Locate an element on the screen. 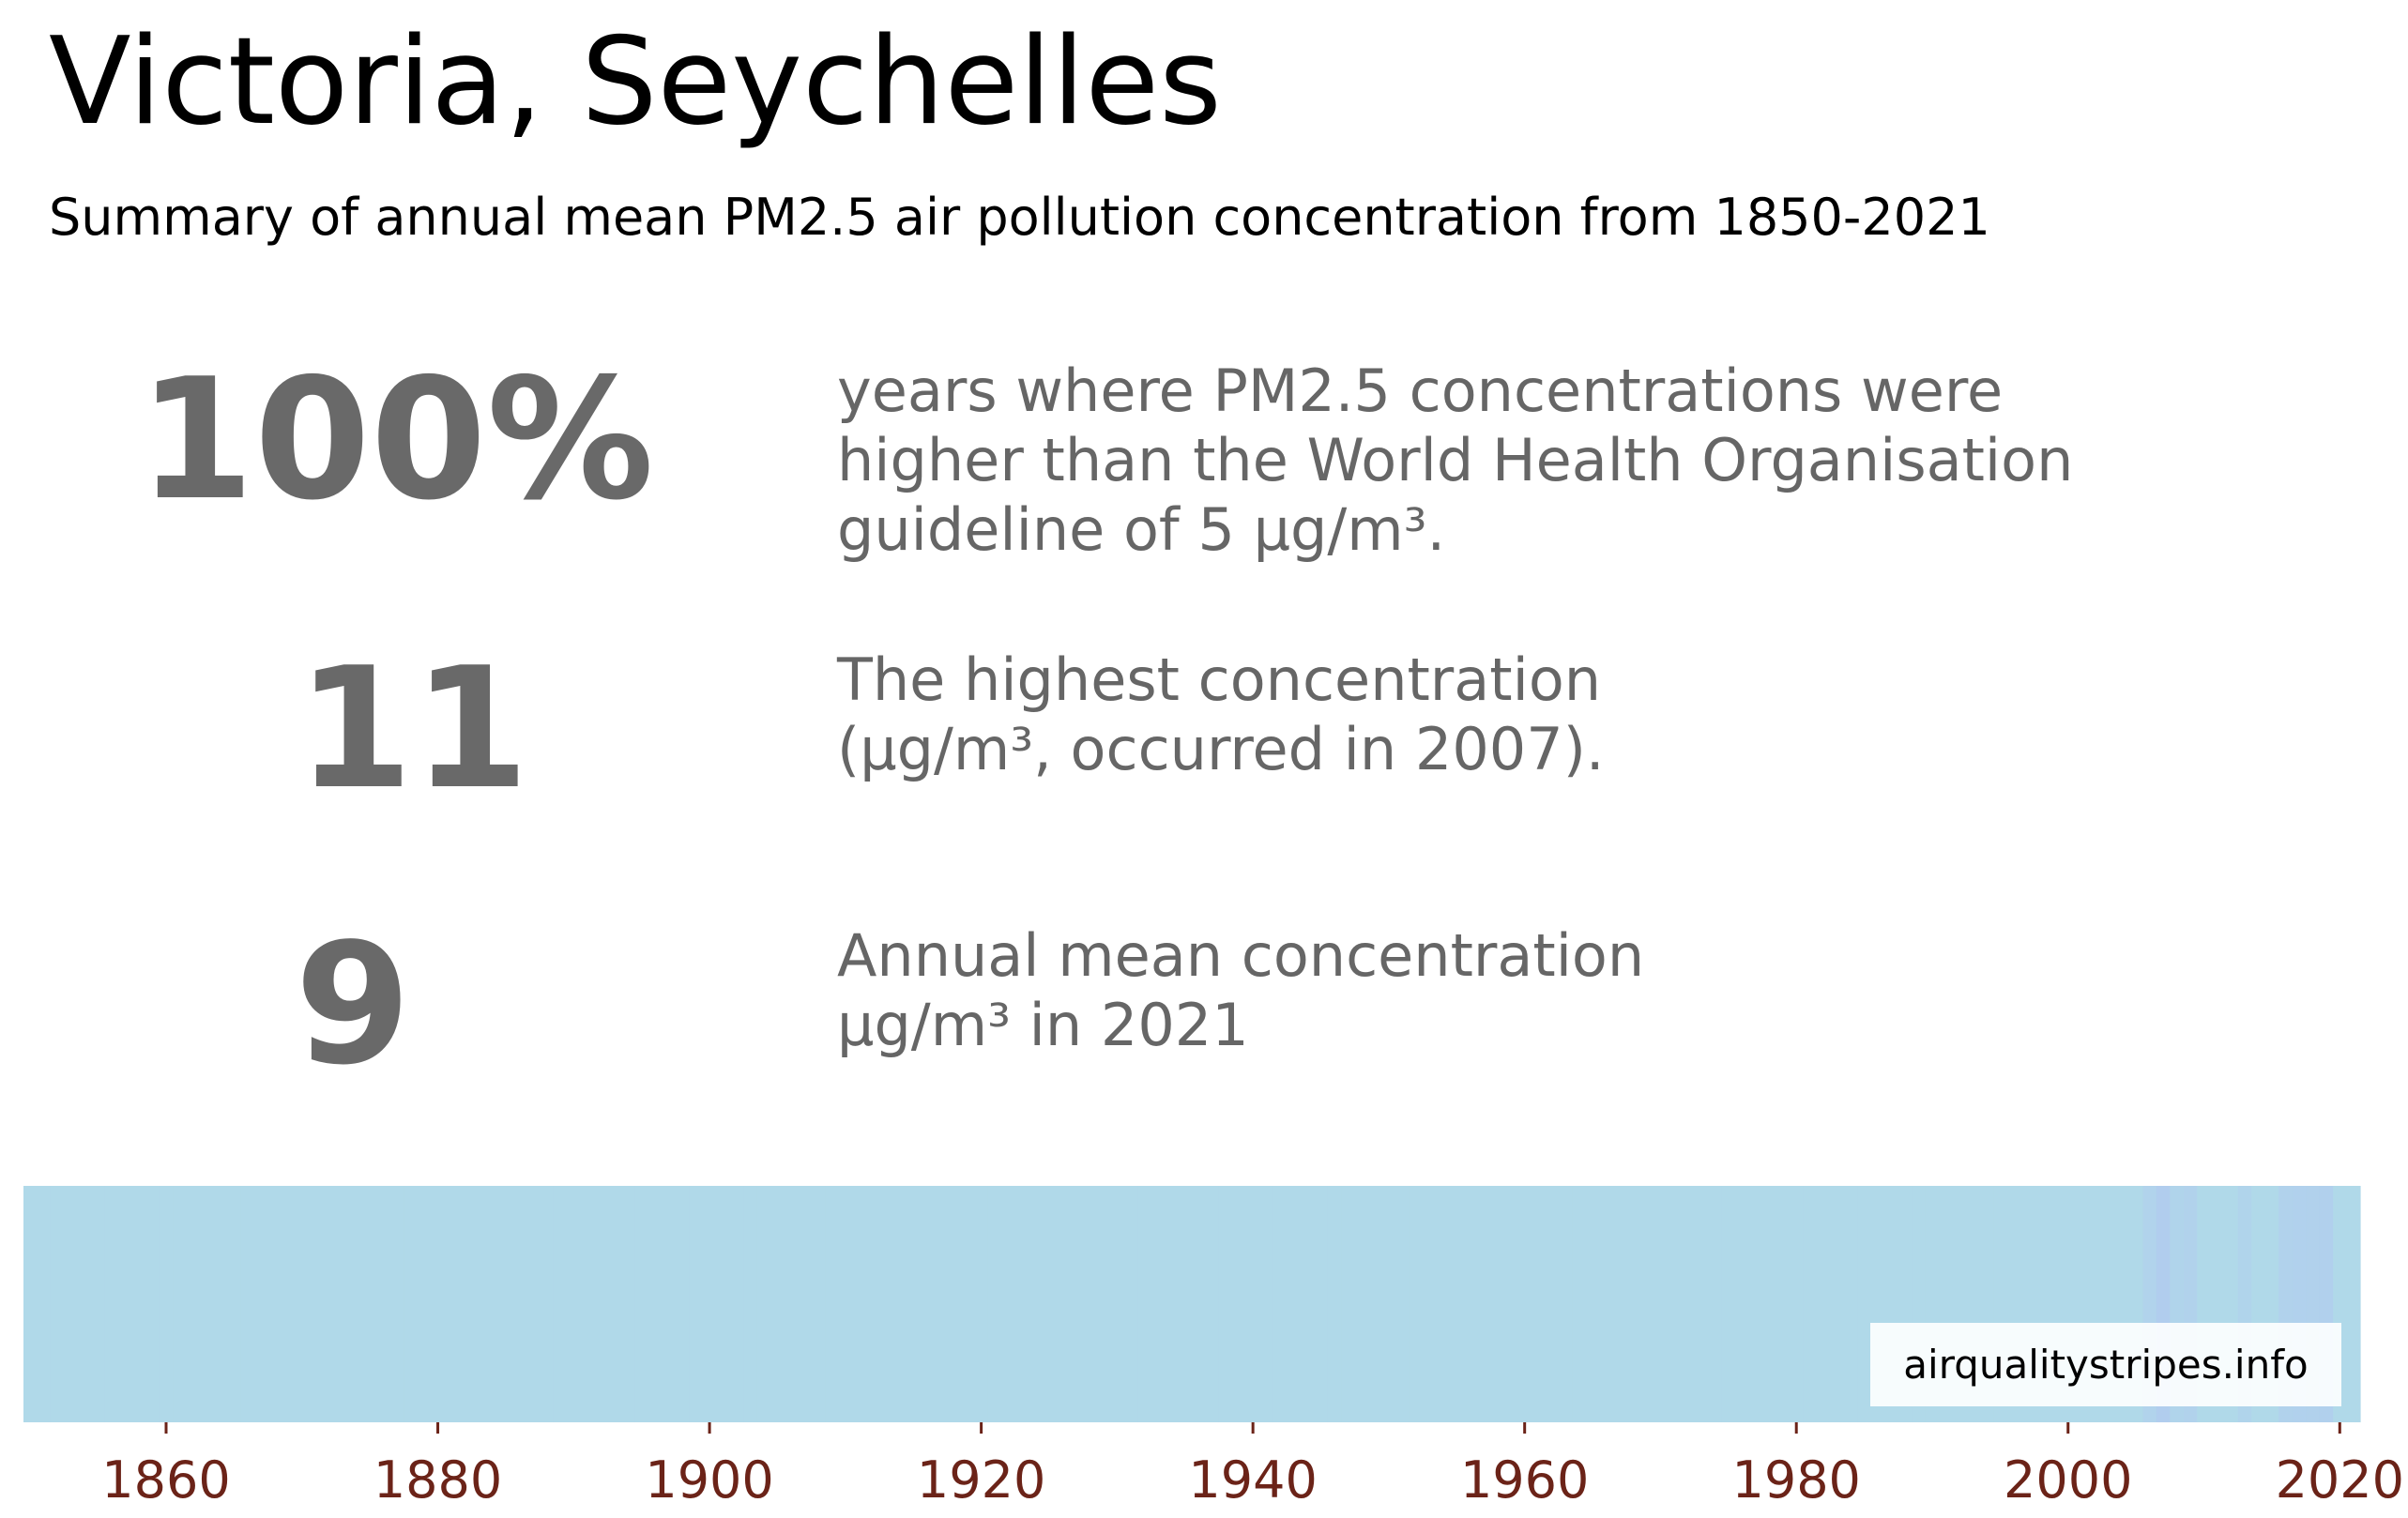 This screenshot has height=1518, width=2408. stripe-1983 is located at coordinates (1837, 1304).